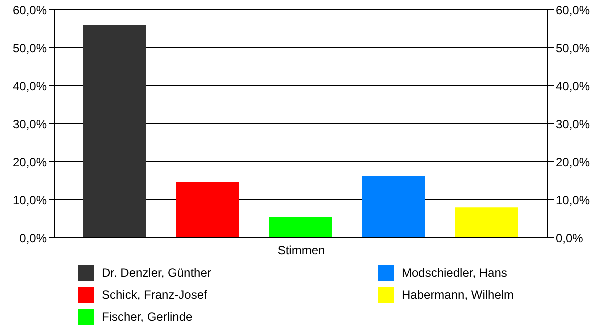  I want to click on legend-label: Modschiedler, Hans, so click(455, 273).